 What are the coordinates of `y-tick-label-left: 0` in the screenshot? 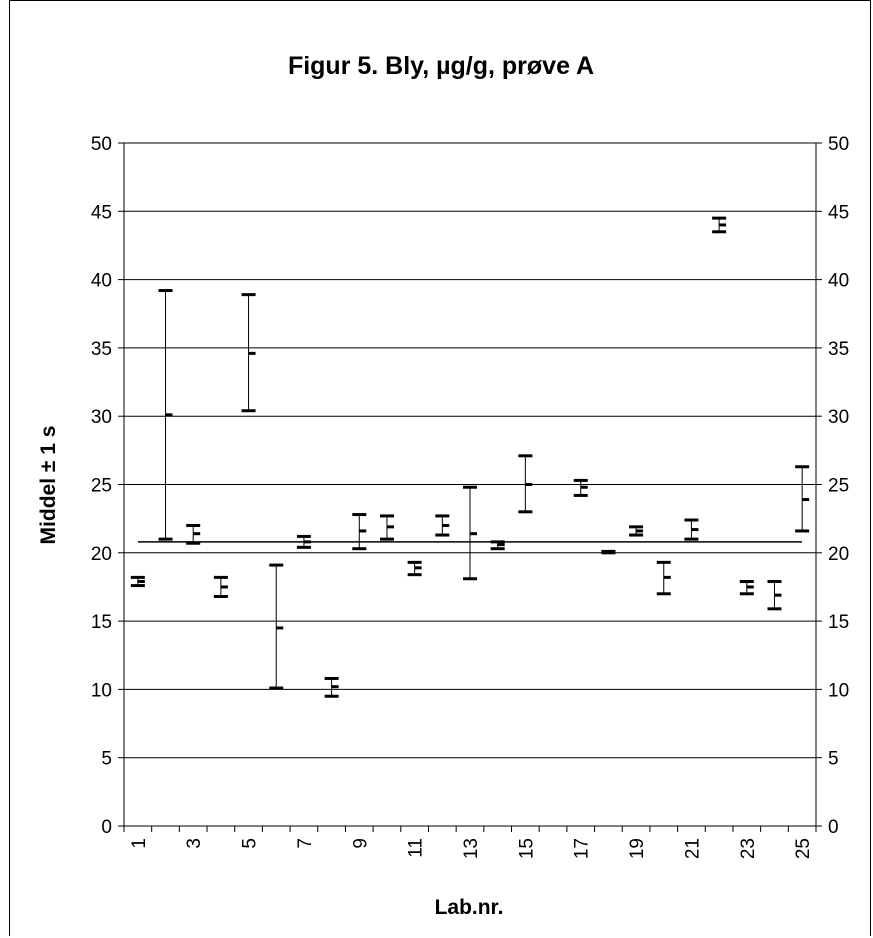 It's located at (106, 827).